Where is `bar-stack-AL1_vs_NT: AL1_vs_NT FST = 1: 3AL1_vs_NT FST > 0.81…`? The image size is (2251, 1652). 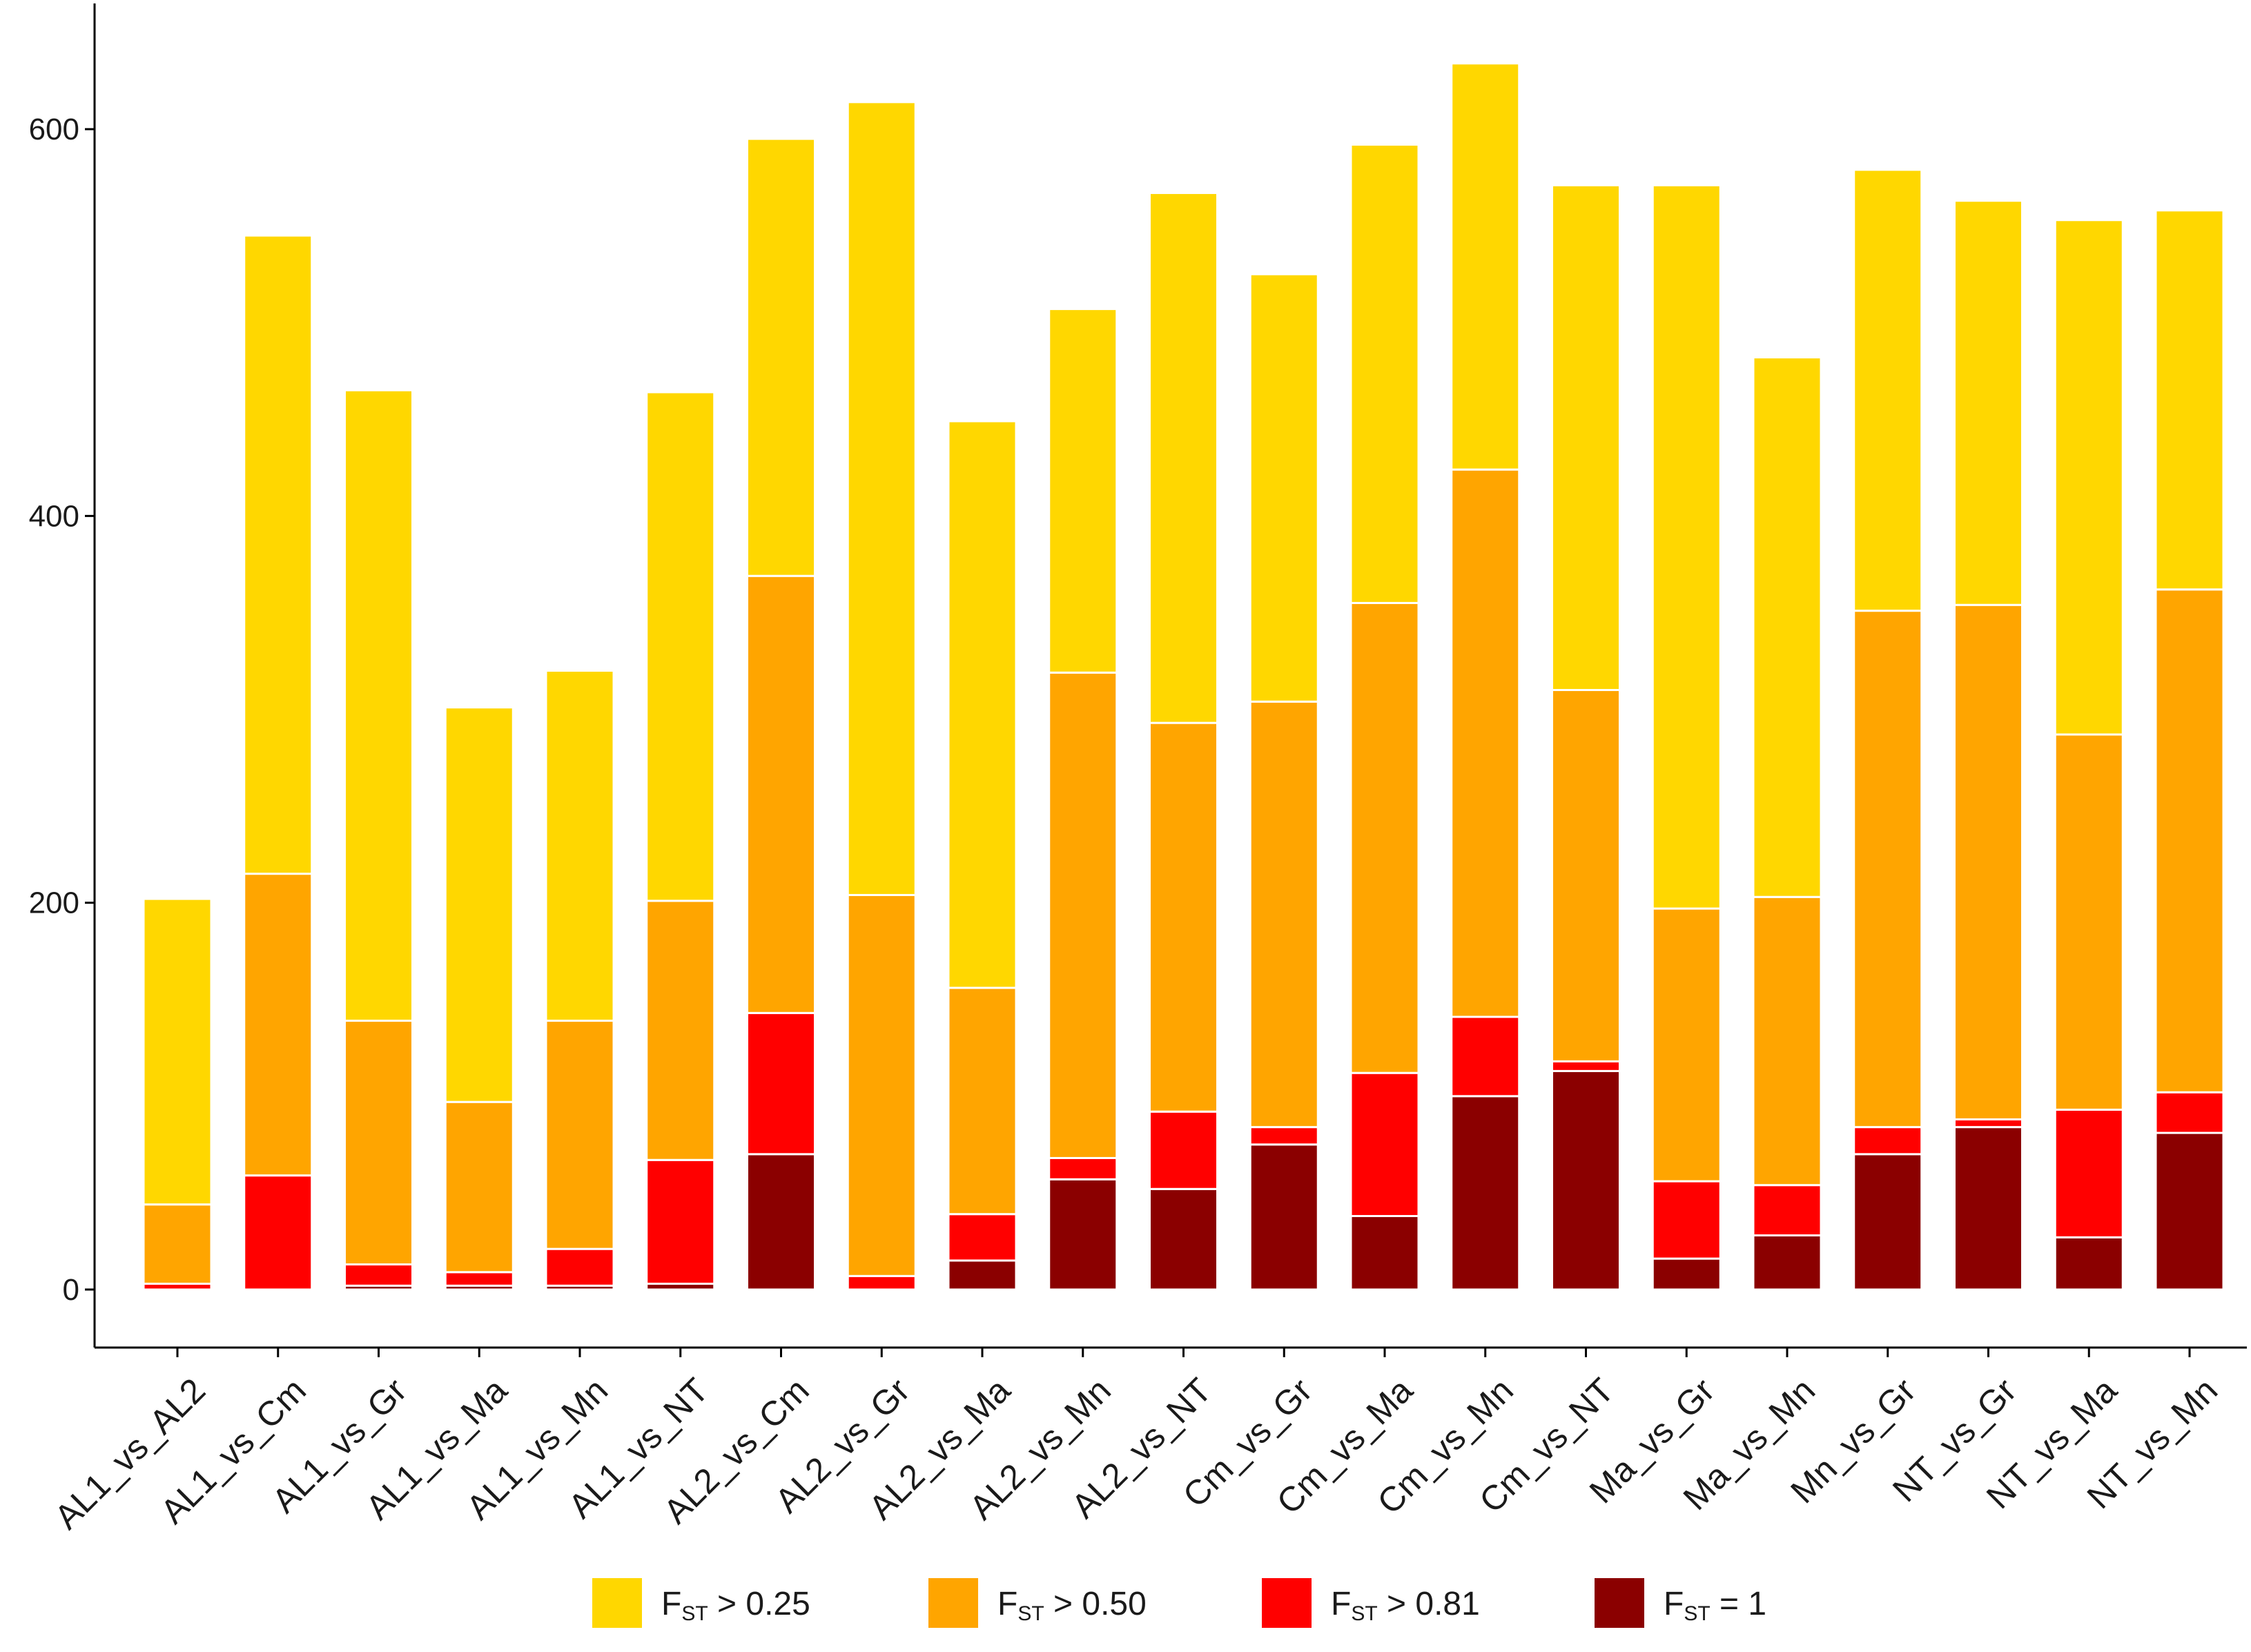 bar-stack-AL1_vs_NT: AL1_vs_NT FST = 1: 3AL1_vs_NT FST > 0.81… is located at coordinates (680, 841).